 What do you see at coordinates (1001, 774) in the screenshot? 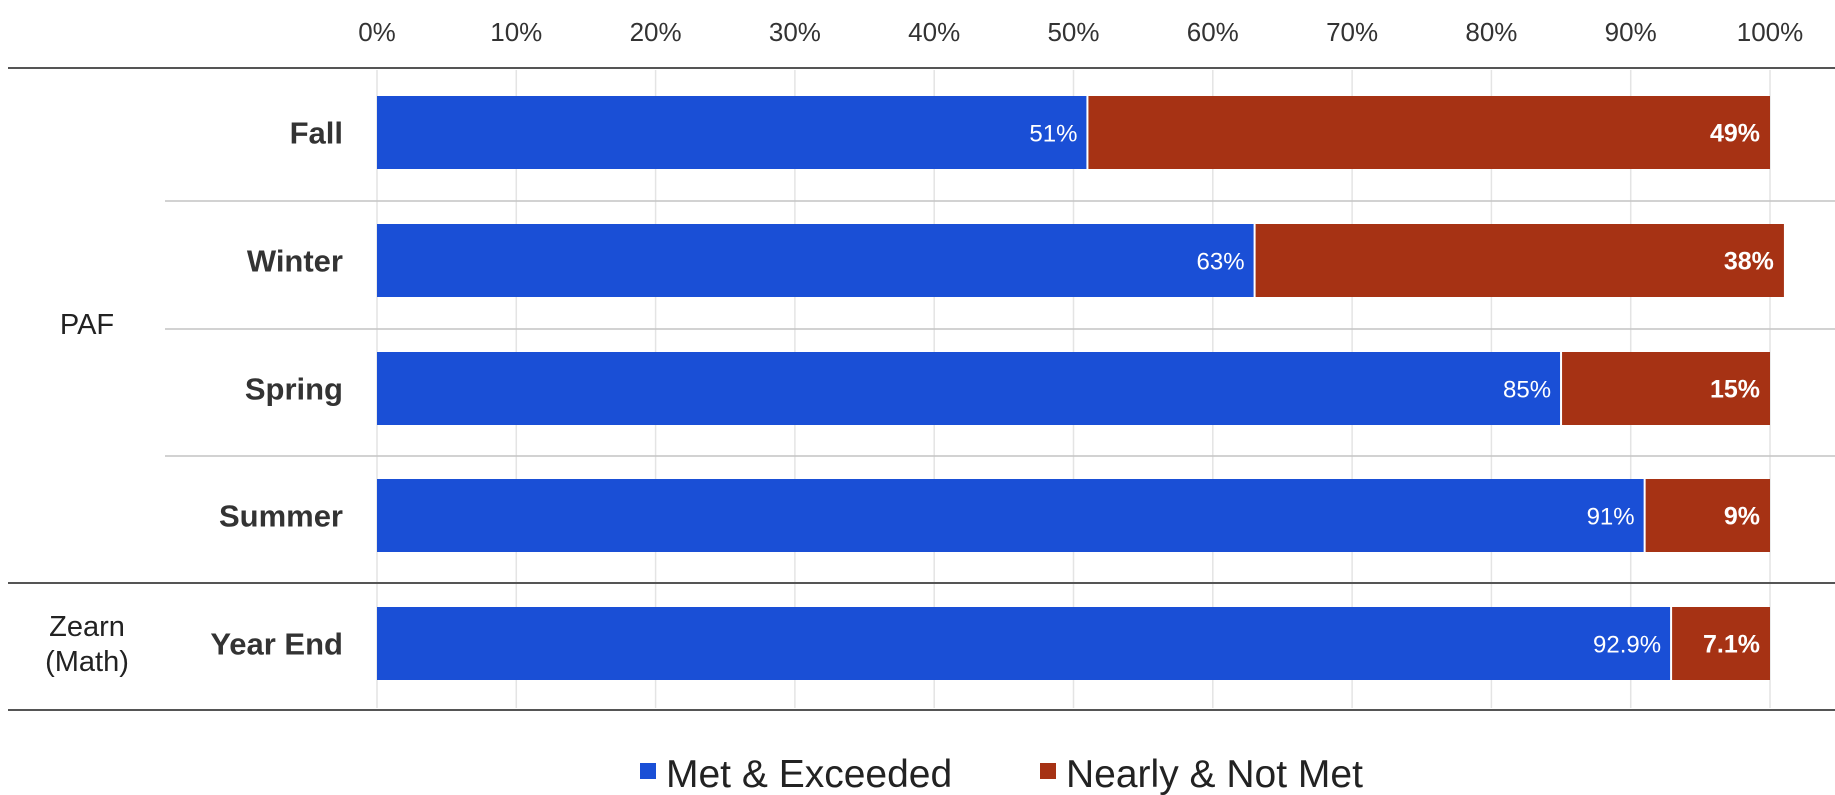
I see `legend: Met & Exceeded Nearly & Not Met` at bounding box center [1001, 774].